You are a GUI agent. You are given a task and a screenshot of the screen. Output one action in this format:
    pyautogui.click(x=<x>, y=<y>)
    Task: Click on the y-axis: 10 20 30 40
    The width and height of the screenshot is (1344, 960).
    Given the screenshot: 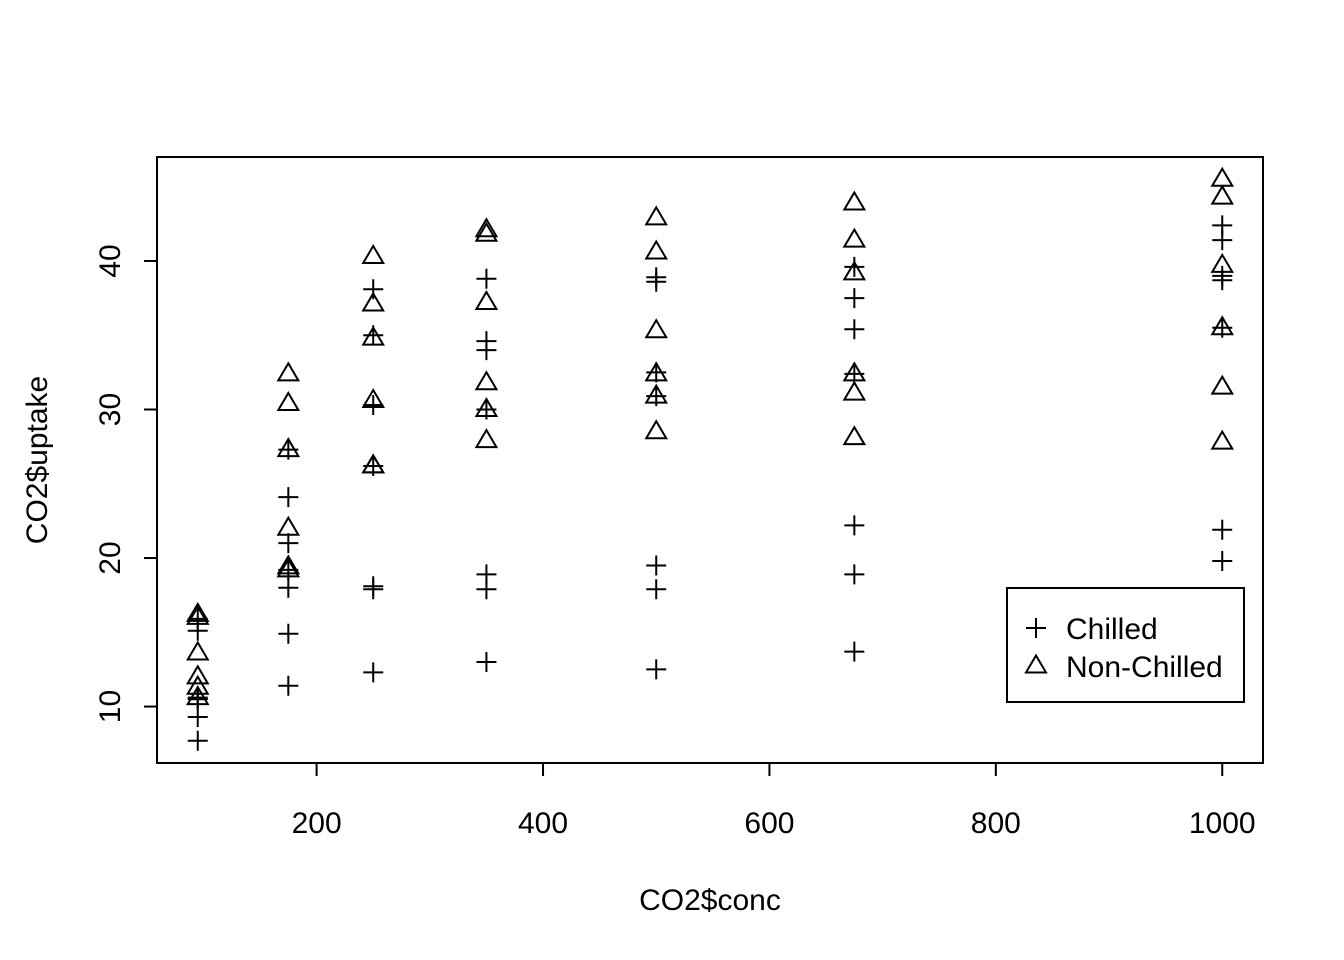 What is the action you would take?
    pyautogui.click(x=125, y=483)
    